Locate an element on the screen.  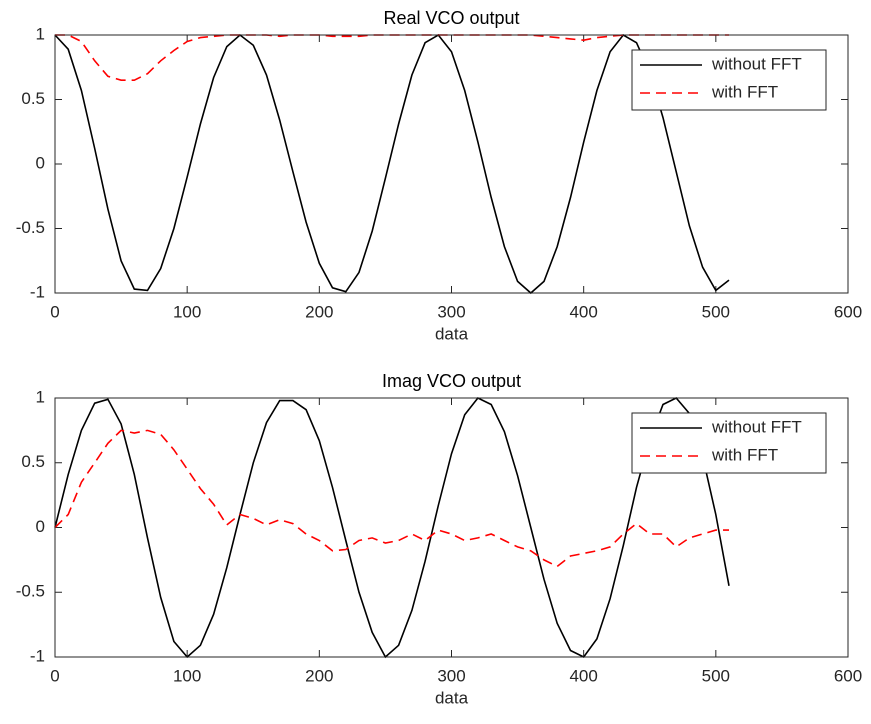
chart-title: Imag VCO output is located at coordinates (451, 381).